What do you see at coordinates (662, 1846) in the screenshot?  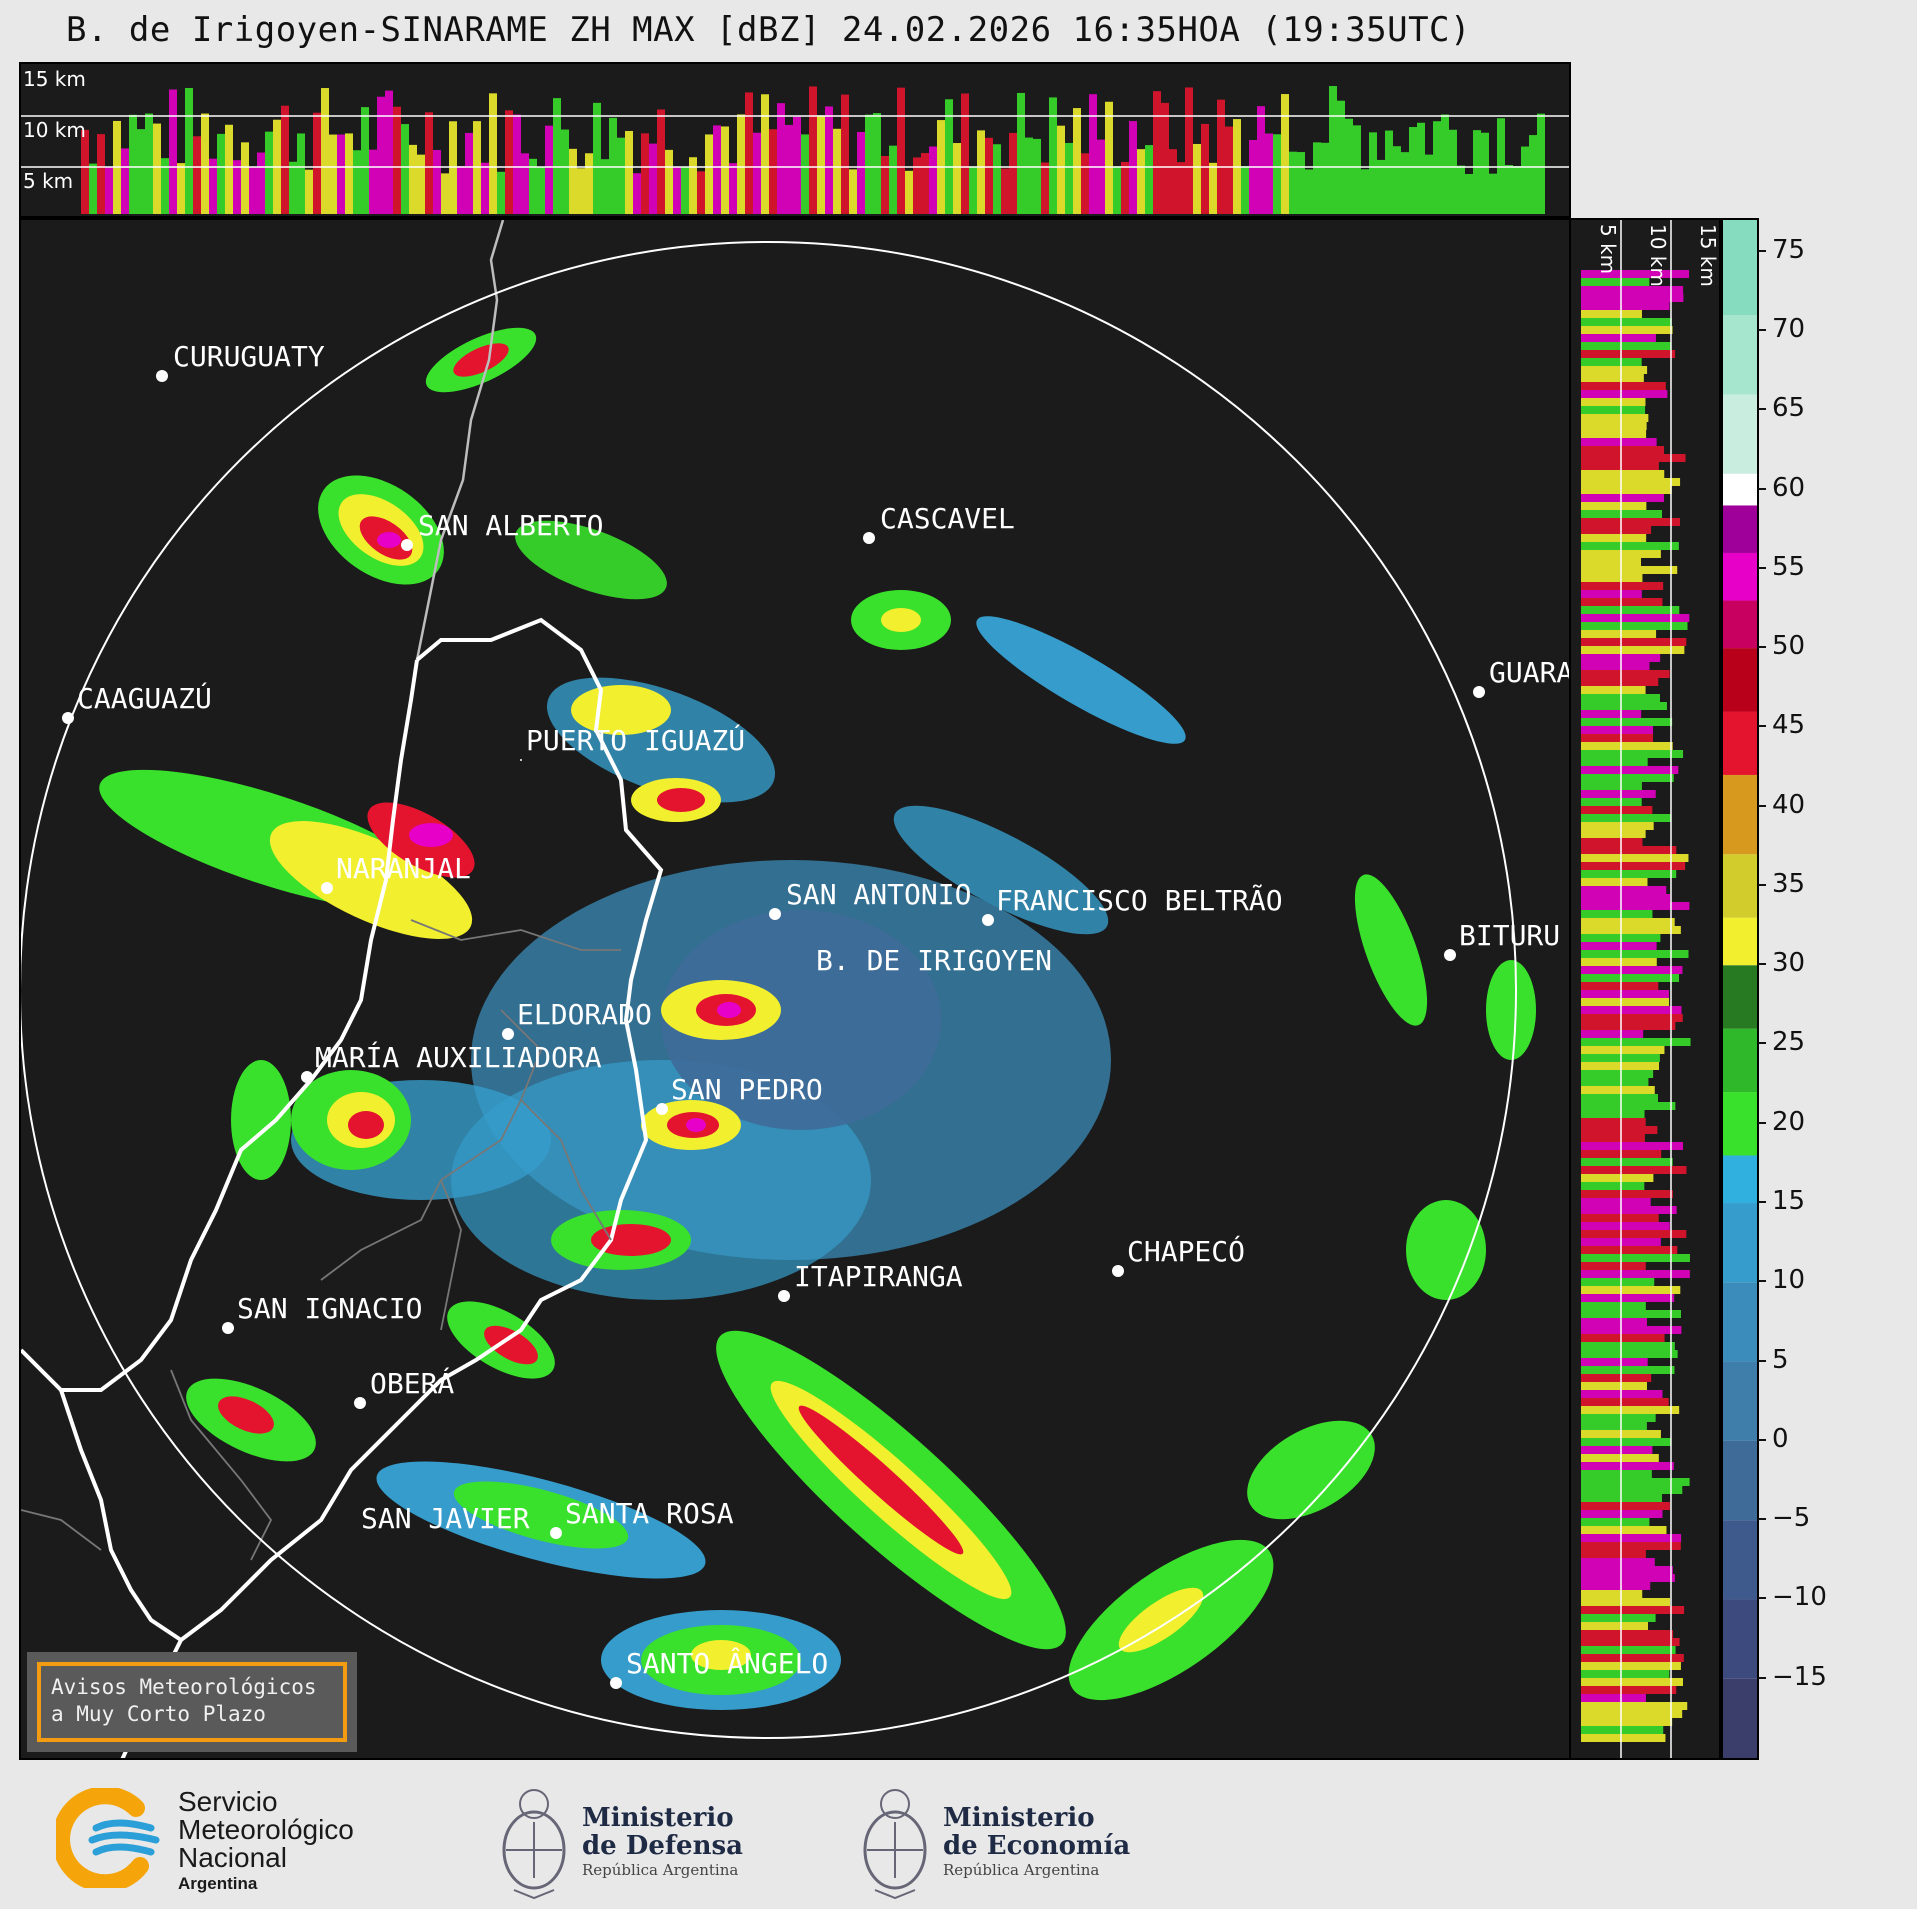 I see `defensa-line2: de Defensa` at bounding box center [662, 1846].